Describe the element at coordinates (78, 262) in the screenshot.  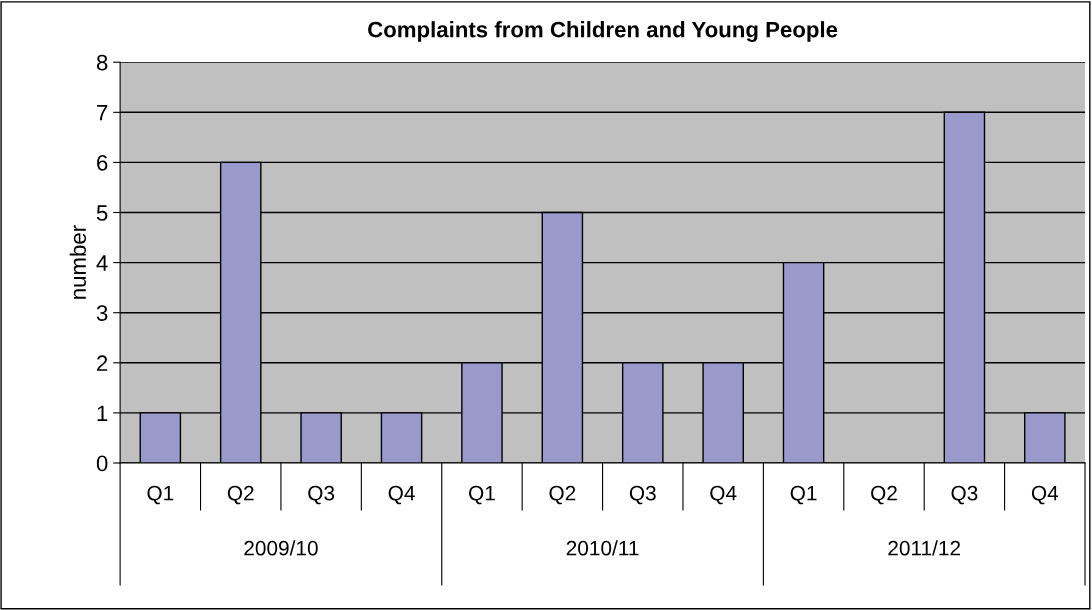
I see `y-axis-title: number` at that location.